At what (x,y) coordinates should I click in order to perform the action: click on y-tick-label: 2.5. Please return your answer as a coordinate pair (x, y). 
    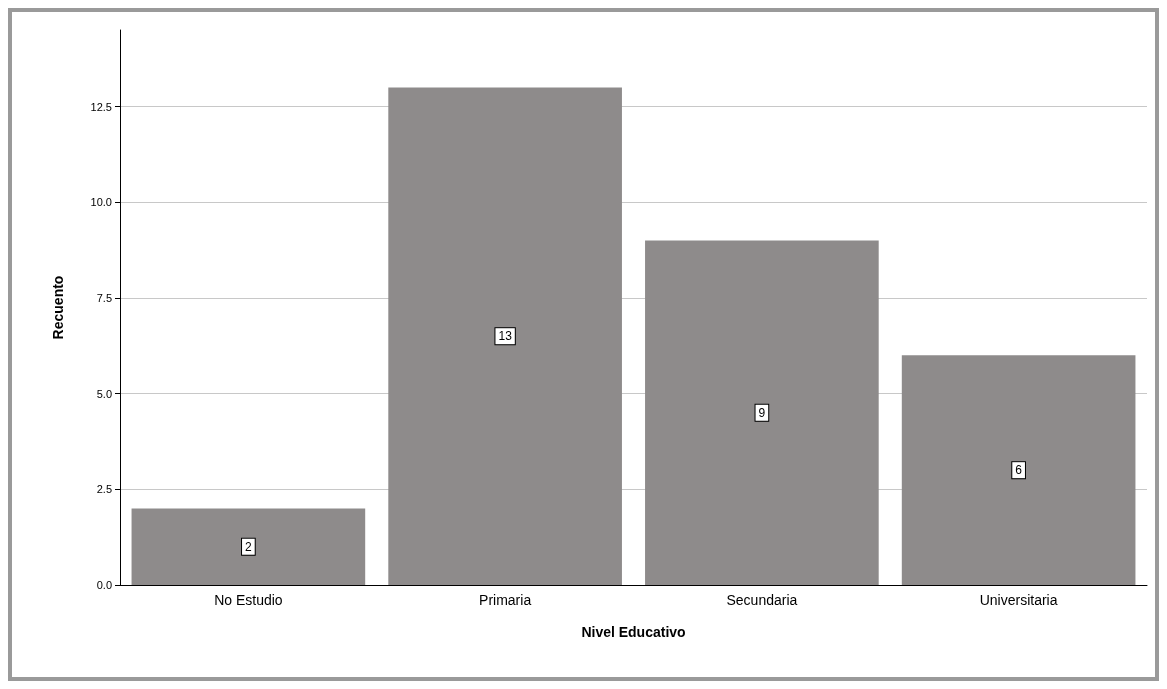
    Looking at the image, I should click on (104, 489).